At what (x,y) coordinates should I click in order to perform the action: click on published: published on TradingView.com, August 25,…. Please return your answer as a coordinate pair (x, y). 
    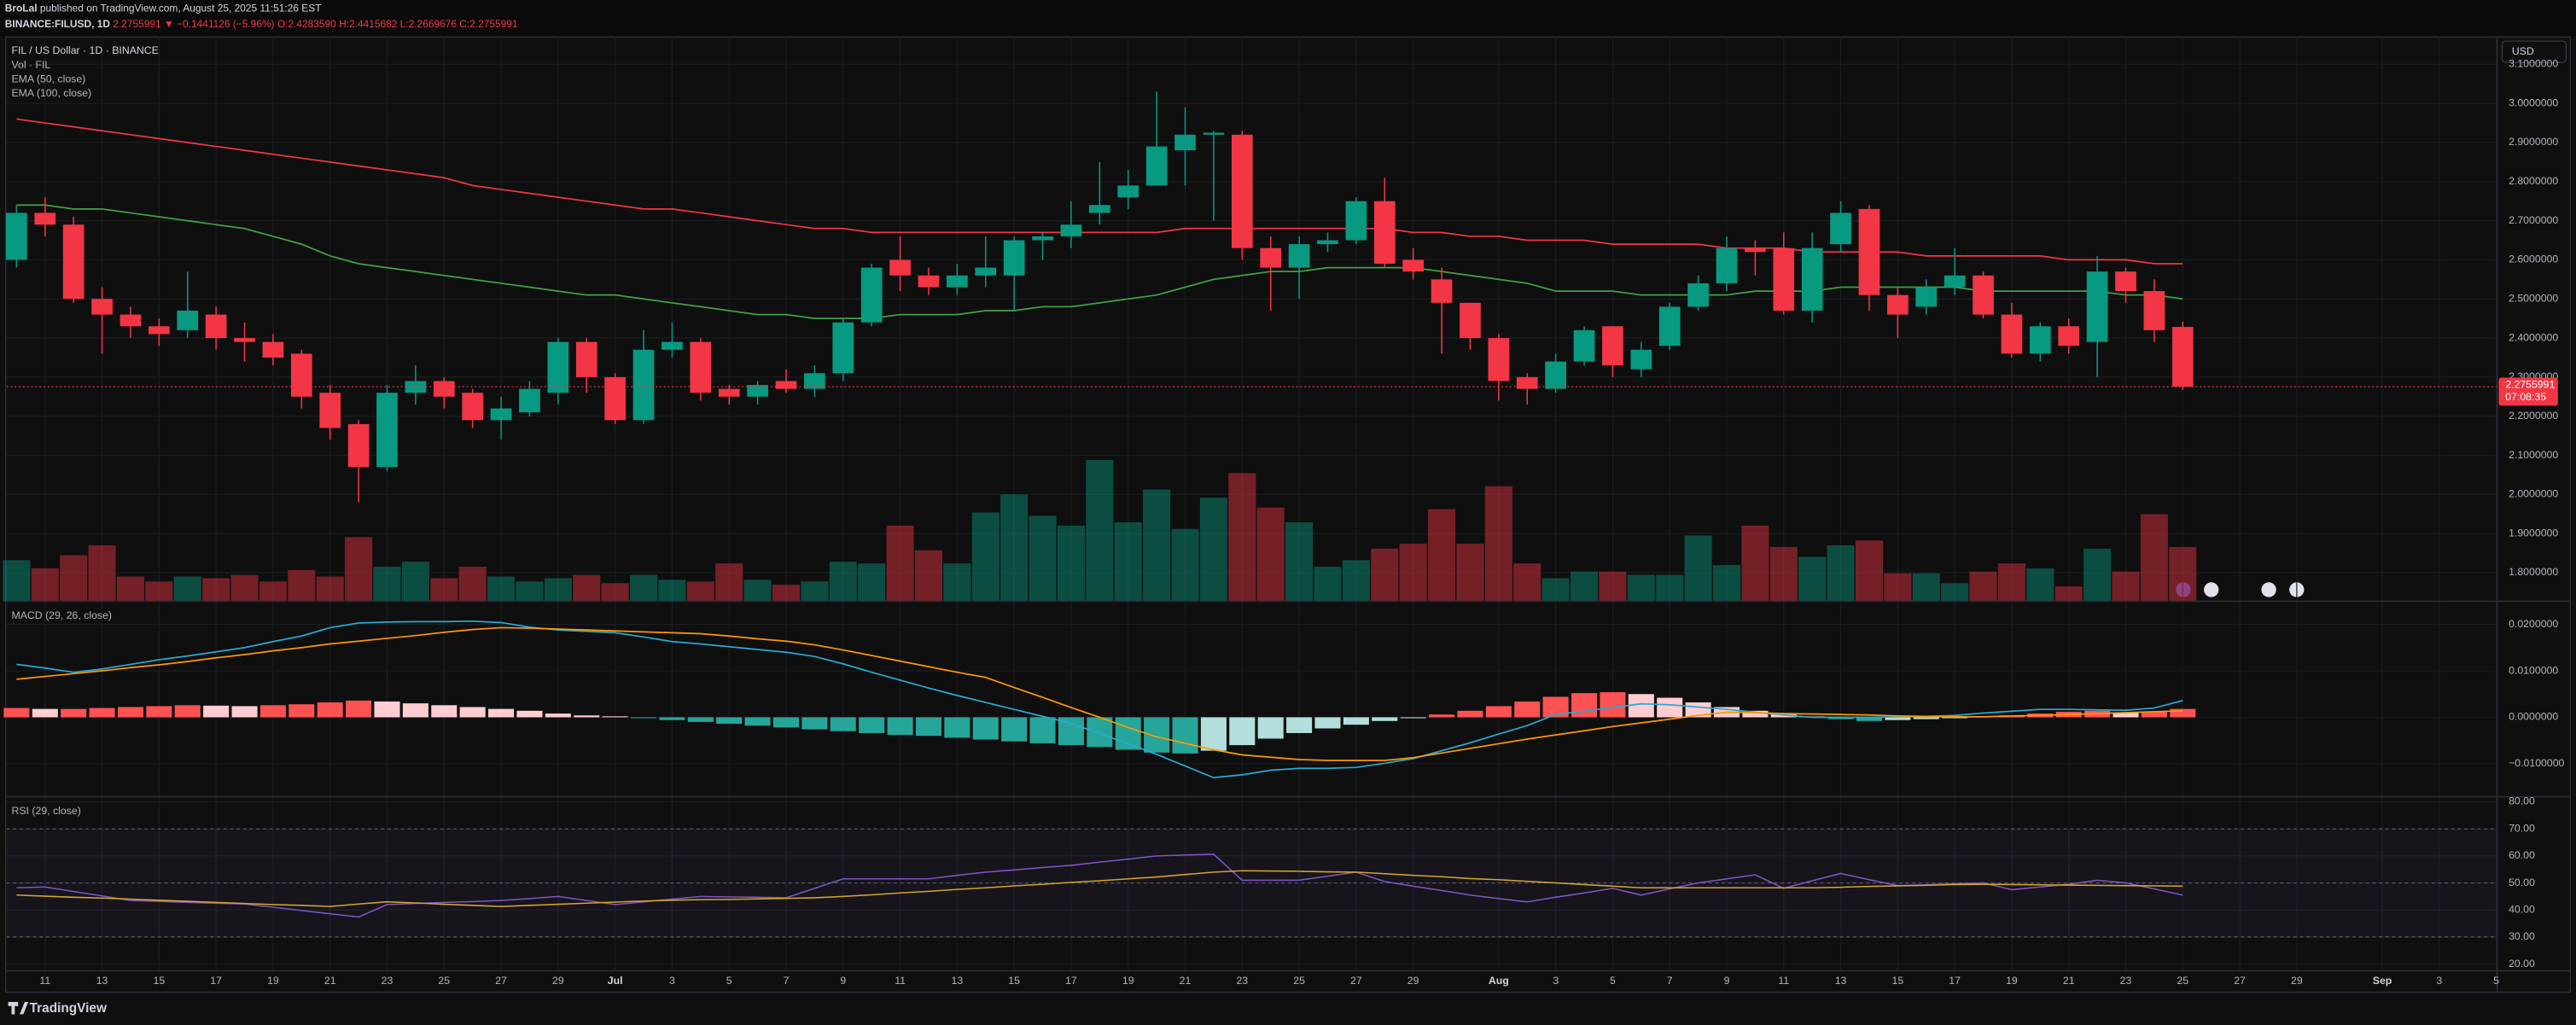
    Looking at the image, I should click on (181, 9).